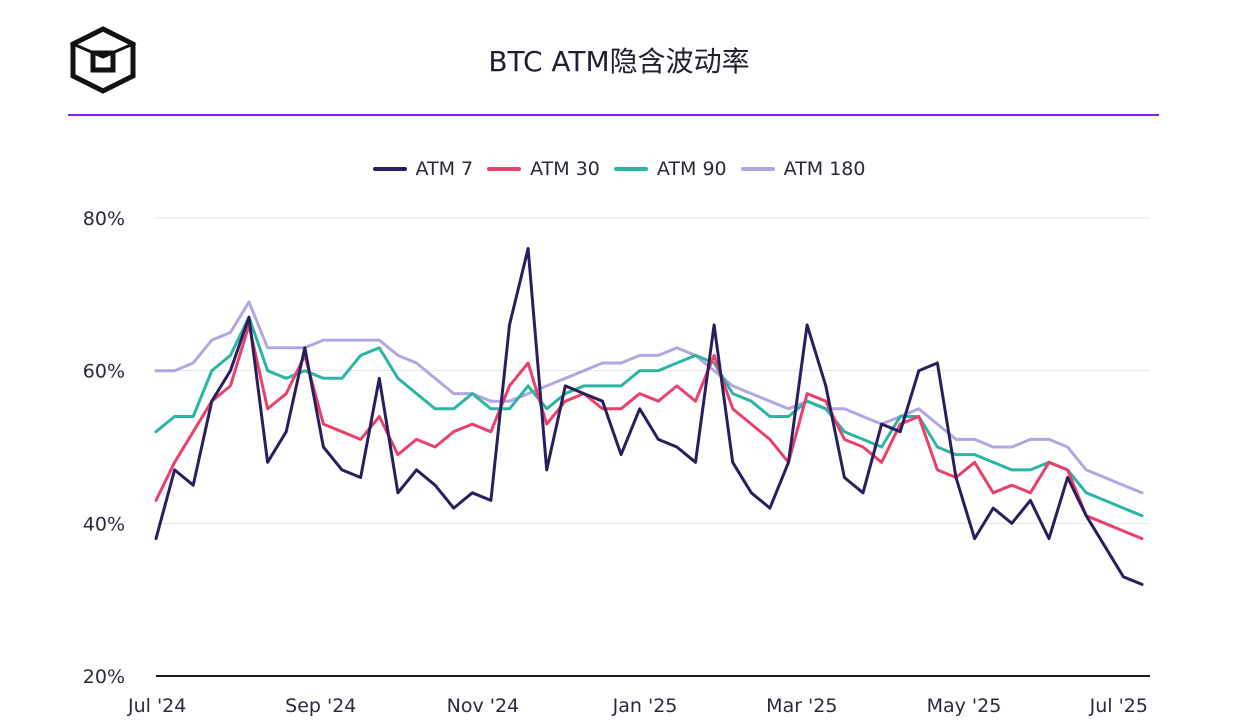 The width and height of the screenshot is (1238, 726). What do you see at coordinates (801, 706) in the screenshot?
I see `x-tick-label: Mar '25` at bounding box center [801, 706].